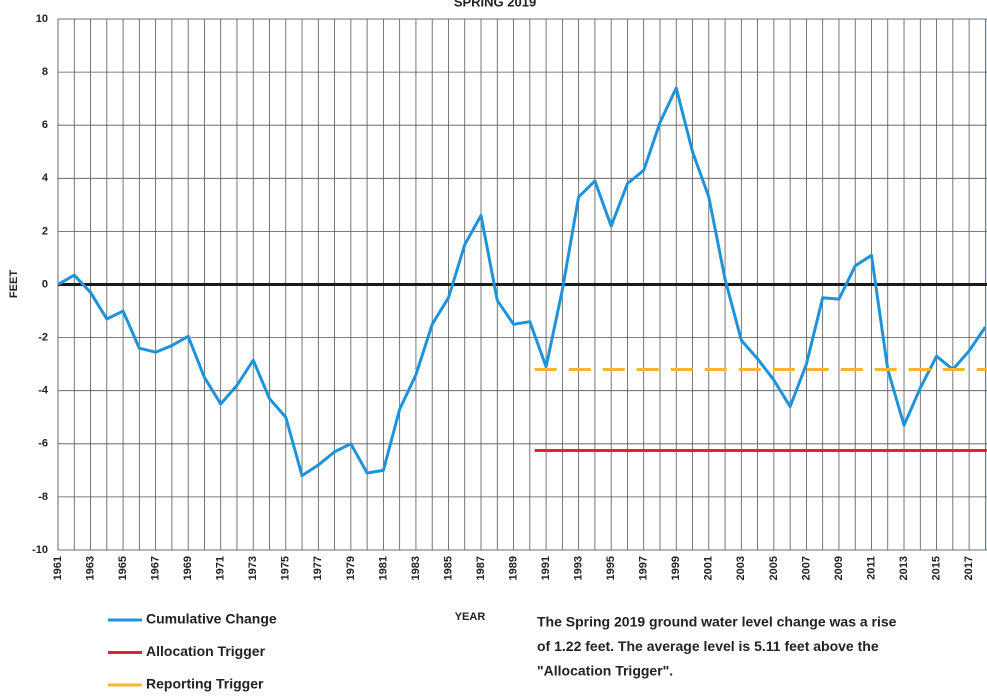 The image size is (987, 698). I want to click on x-tick-label: 2013, so click(904, 568).